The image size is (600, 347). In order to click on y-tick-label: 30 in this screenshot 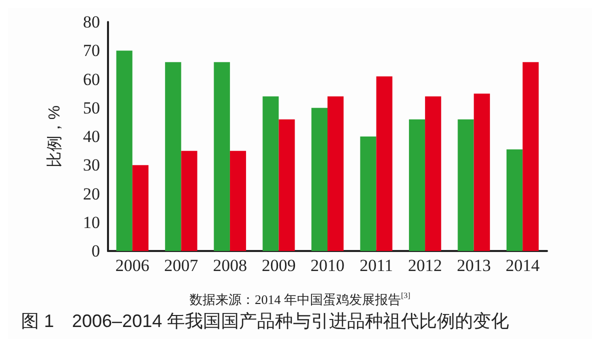, I will do `click(91, 165)`.